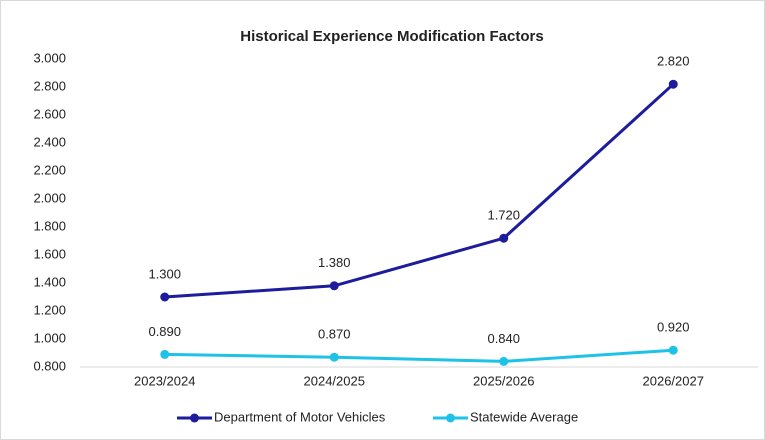 Image resolution: width=765 pixels, height=440 pixels. I want to click on y-tick-label: 2.200, so click(49, 169).